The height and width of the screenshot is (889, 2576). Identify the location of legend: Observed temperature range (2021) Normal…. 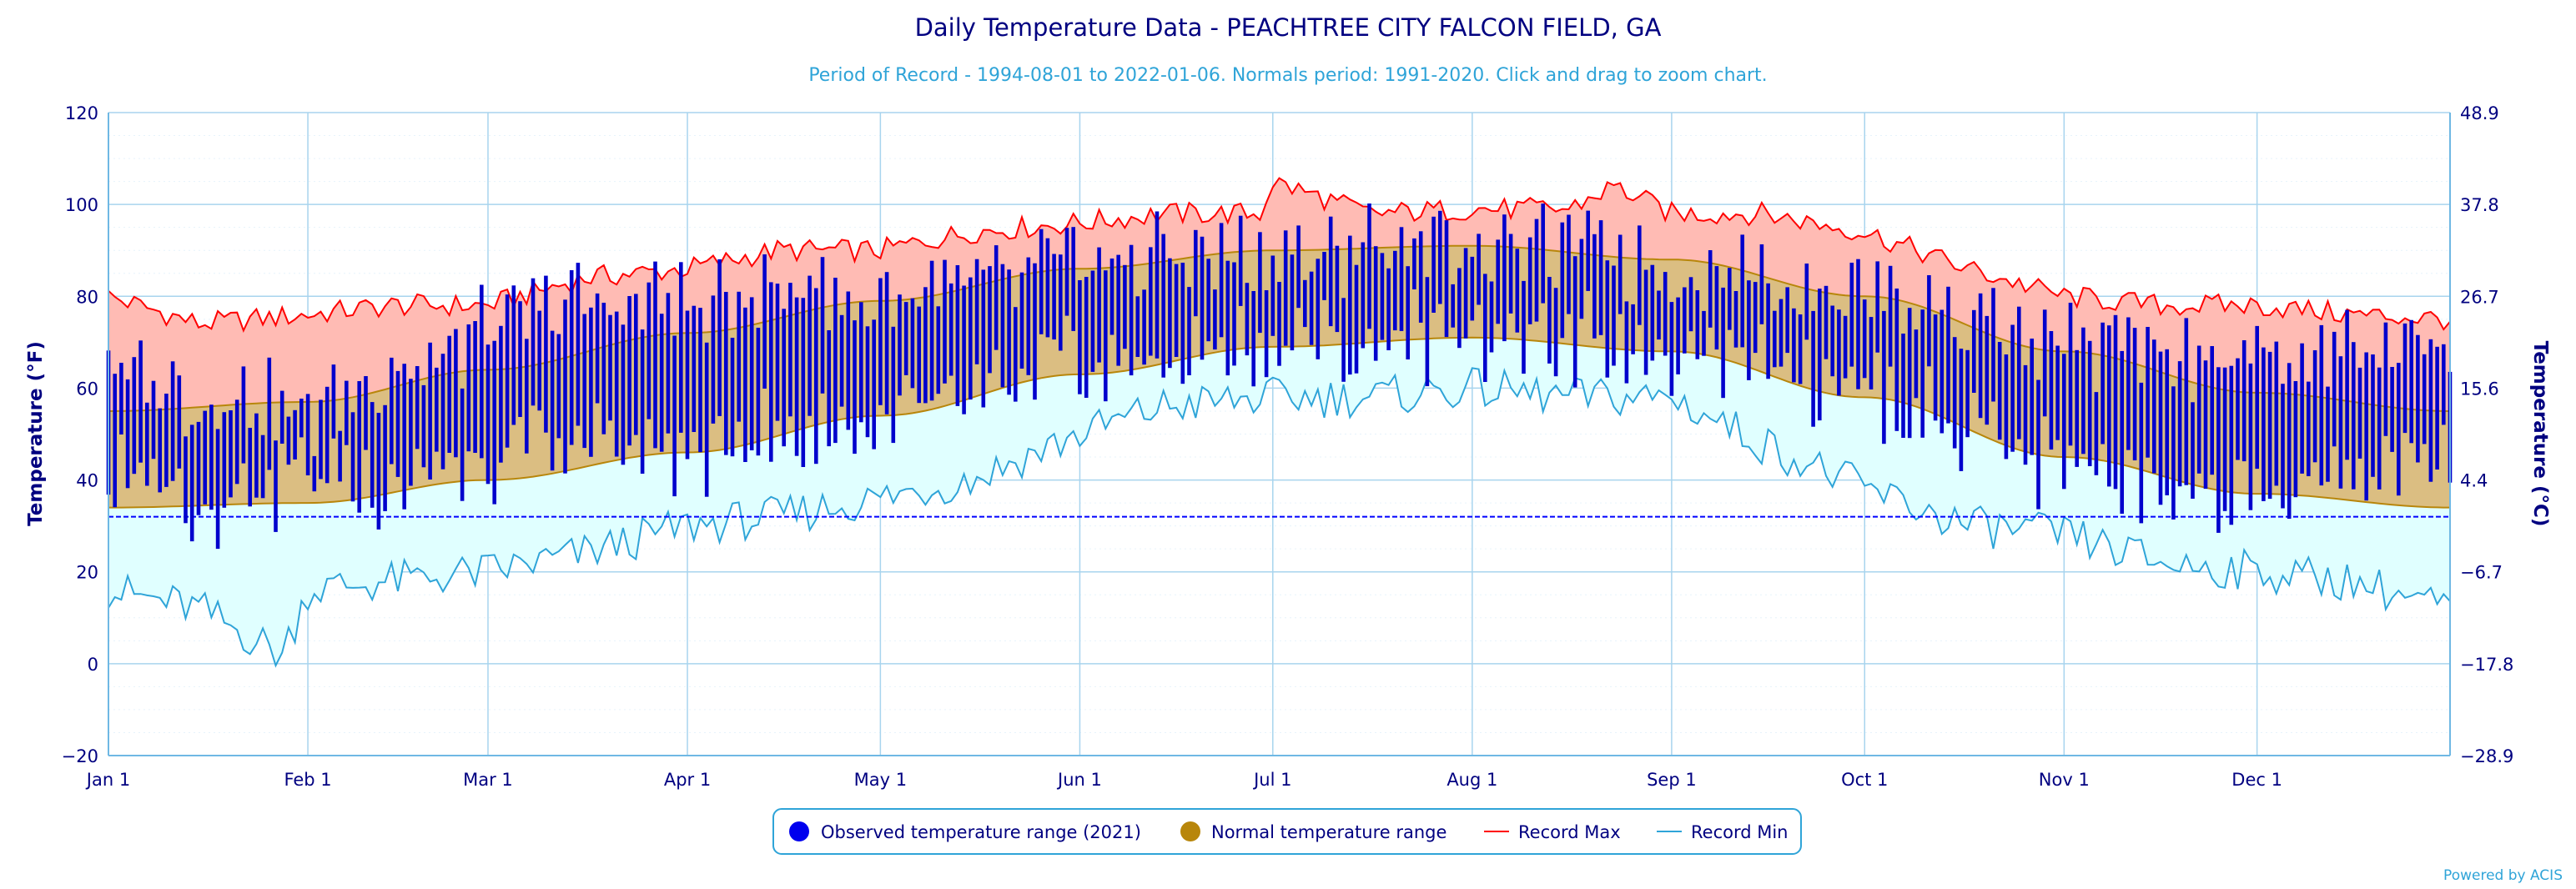
(1287, 831).